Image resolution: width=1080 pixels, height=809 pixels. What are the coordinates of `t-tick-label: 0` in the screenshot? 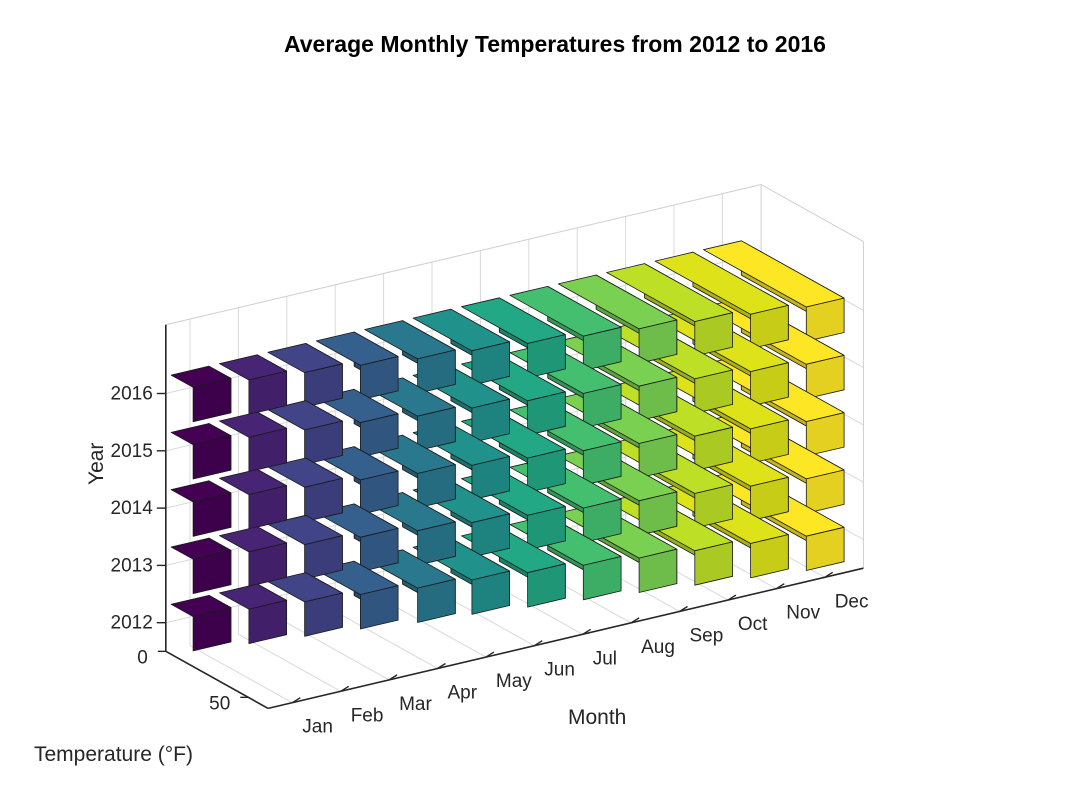 It's located at (142, 657).